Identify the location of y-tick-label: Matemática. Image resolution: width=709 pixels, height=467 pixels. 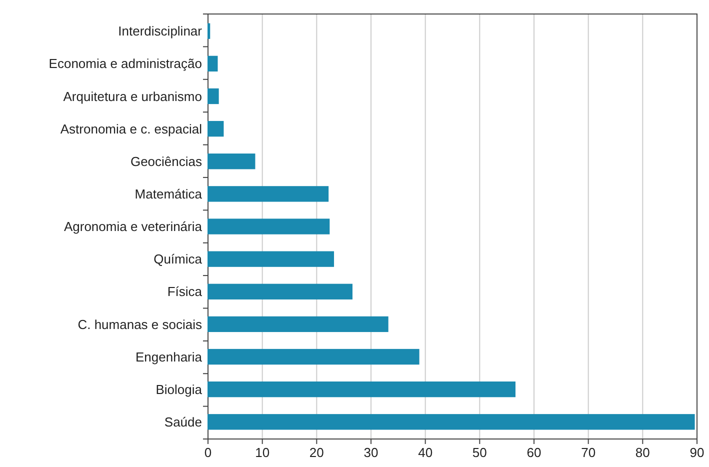
(168, 194).